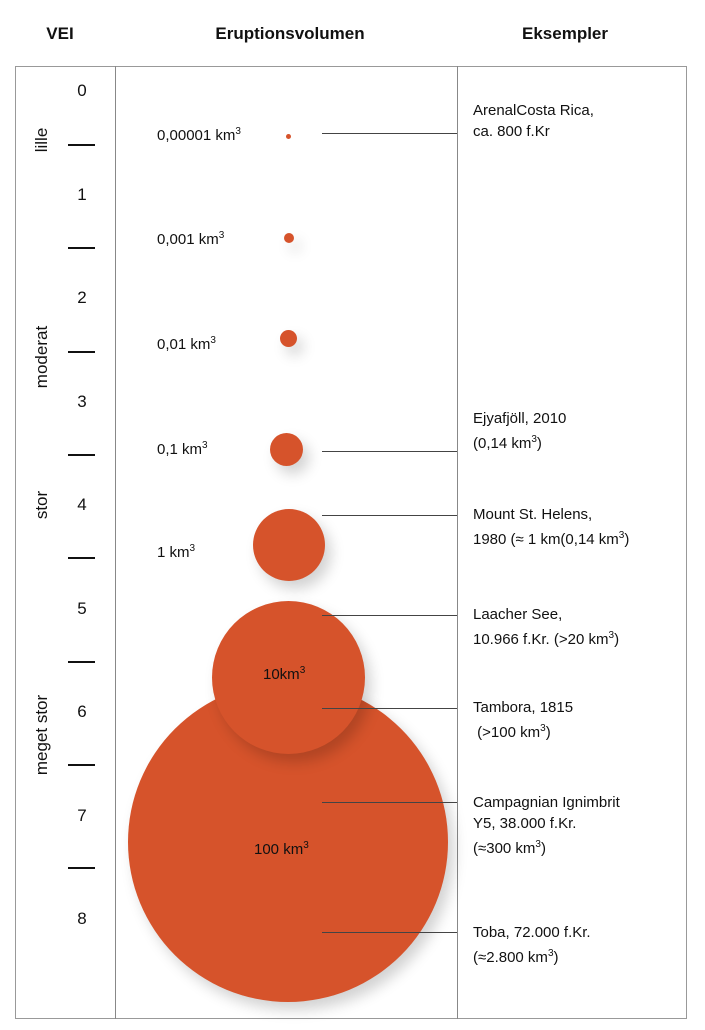  Describe the element at coordinates (520, 418) in the screenshot. I see `example-line1: Ejyafjöll, 2010` at that location.